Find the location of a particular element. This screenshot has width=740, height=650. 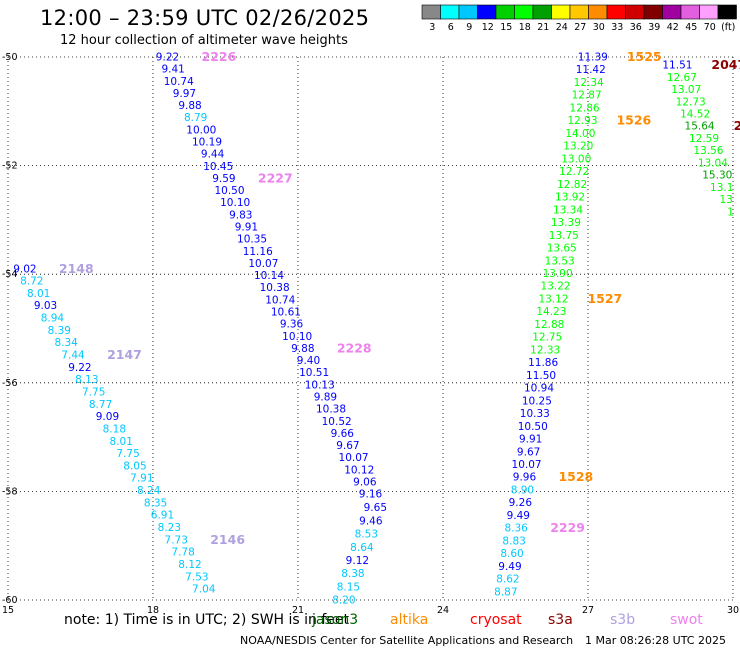

wave-height-value: 10.35 is located at coordinates (252, 240).